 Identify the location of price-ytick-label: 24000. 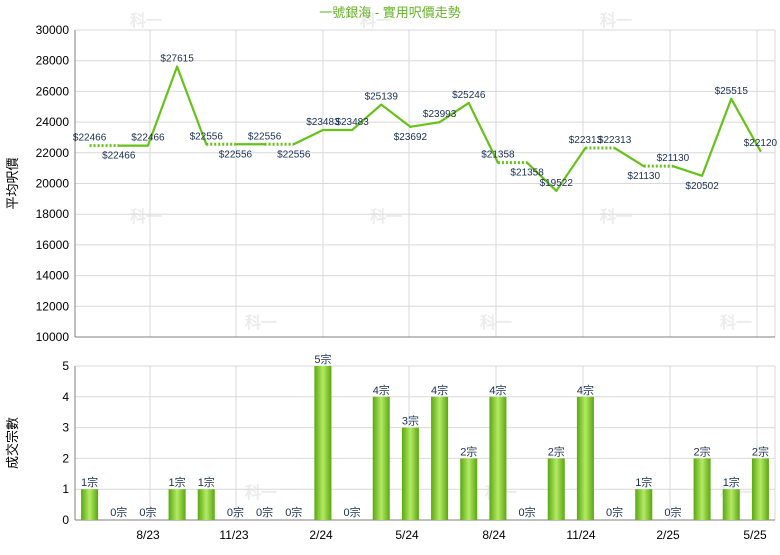
(53, 122).